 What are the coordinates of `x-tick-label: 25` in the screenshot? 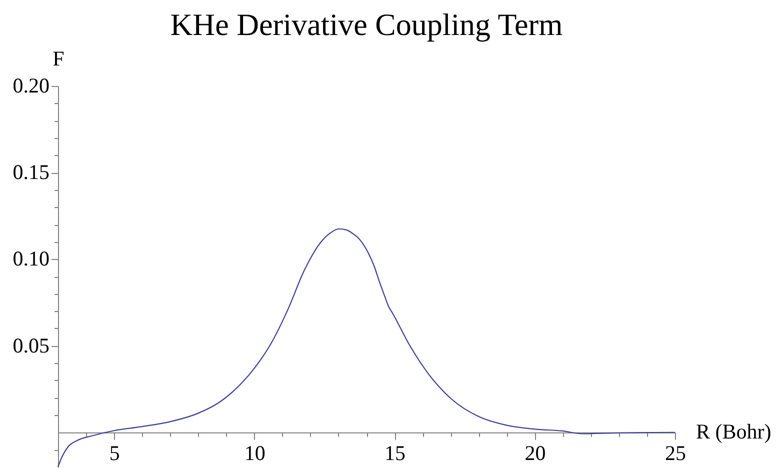 It's located at (675, 452).